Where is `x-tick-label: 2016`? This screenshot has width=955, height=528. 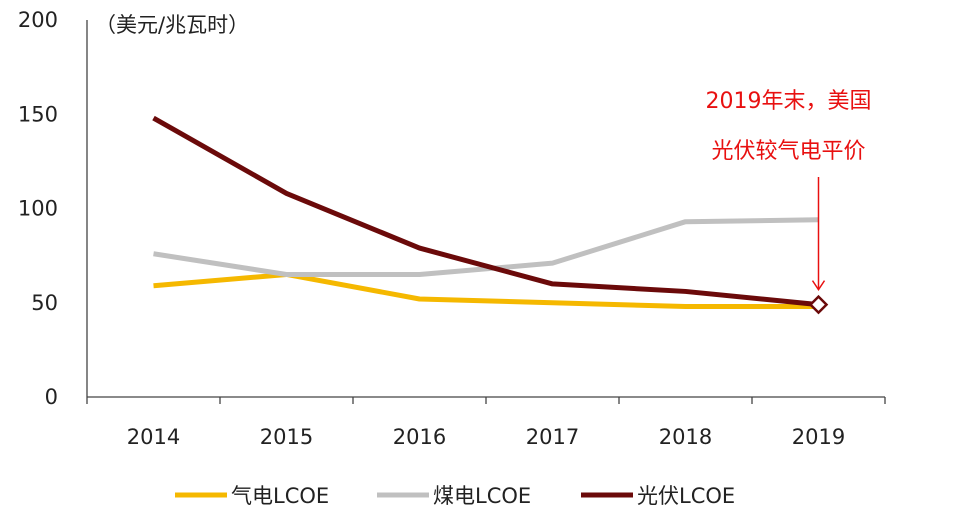 x-tick-label: 2016 is located at coordinates (419, 437).